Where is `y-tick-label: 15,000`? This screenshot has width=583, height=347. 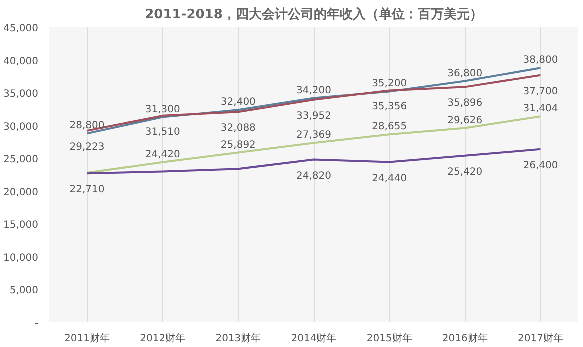
y-tick-label: 15,000 is located at coordinates (21, 226).